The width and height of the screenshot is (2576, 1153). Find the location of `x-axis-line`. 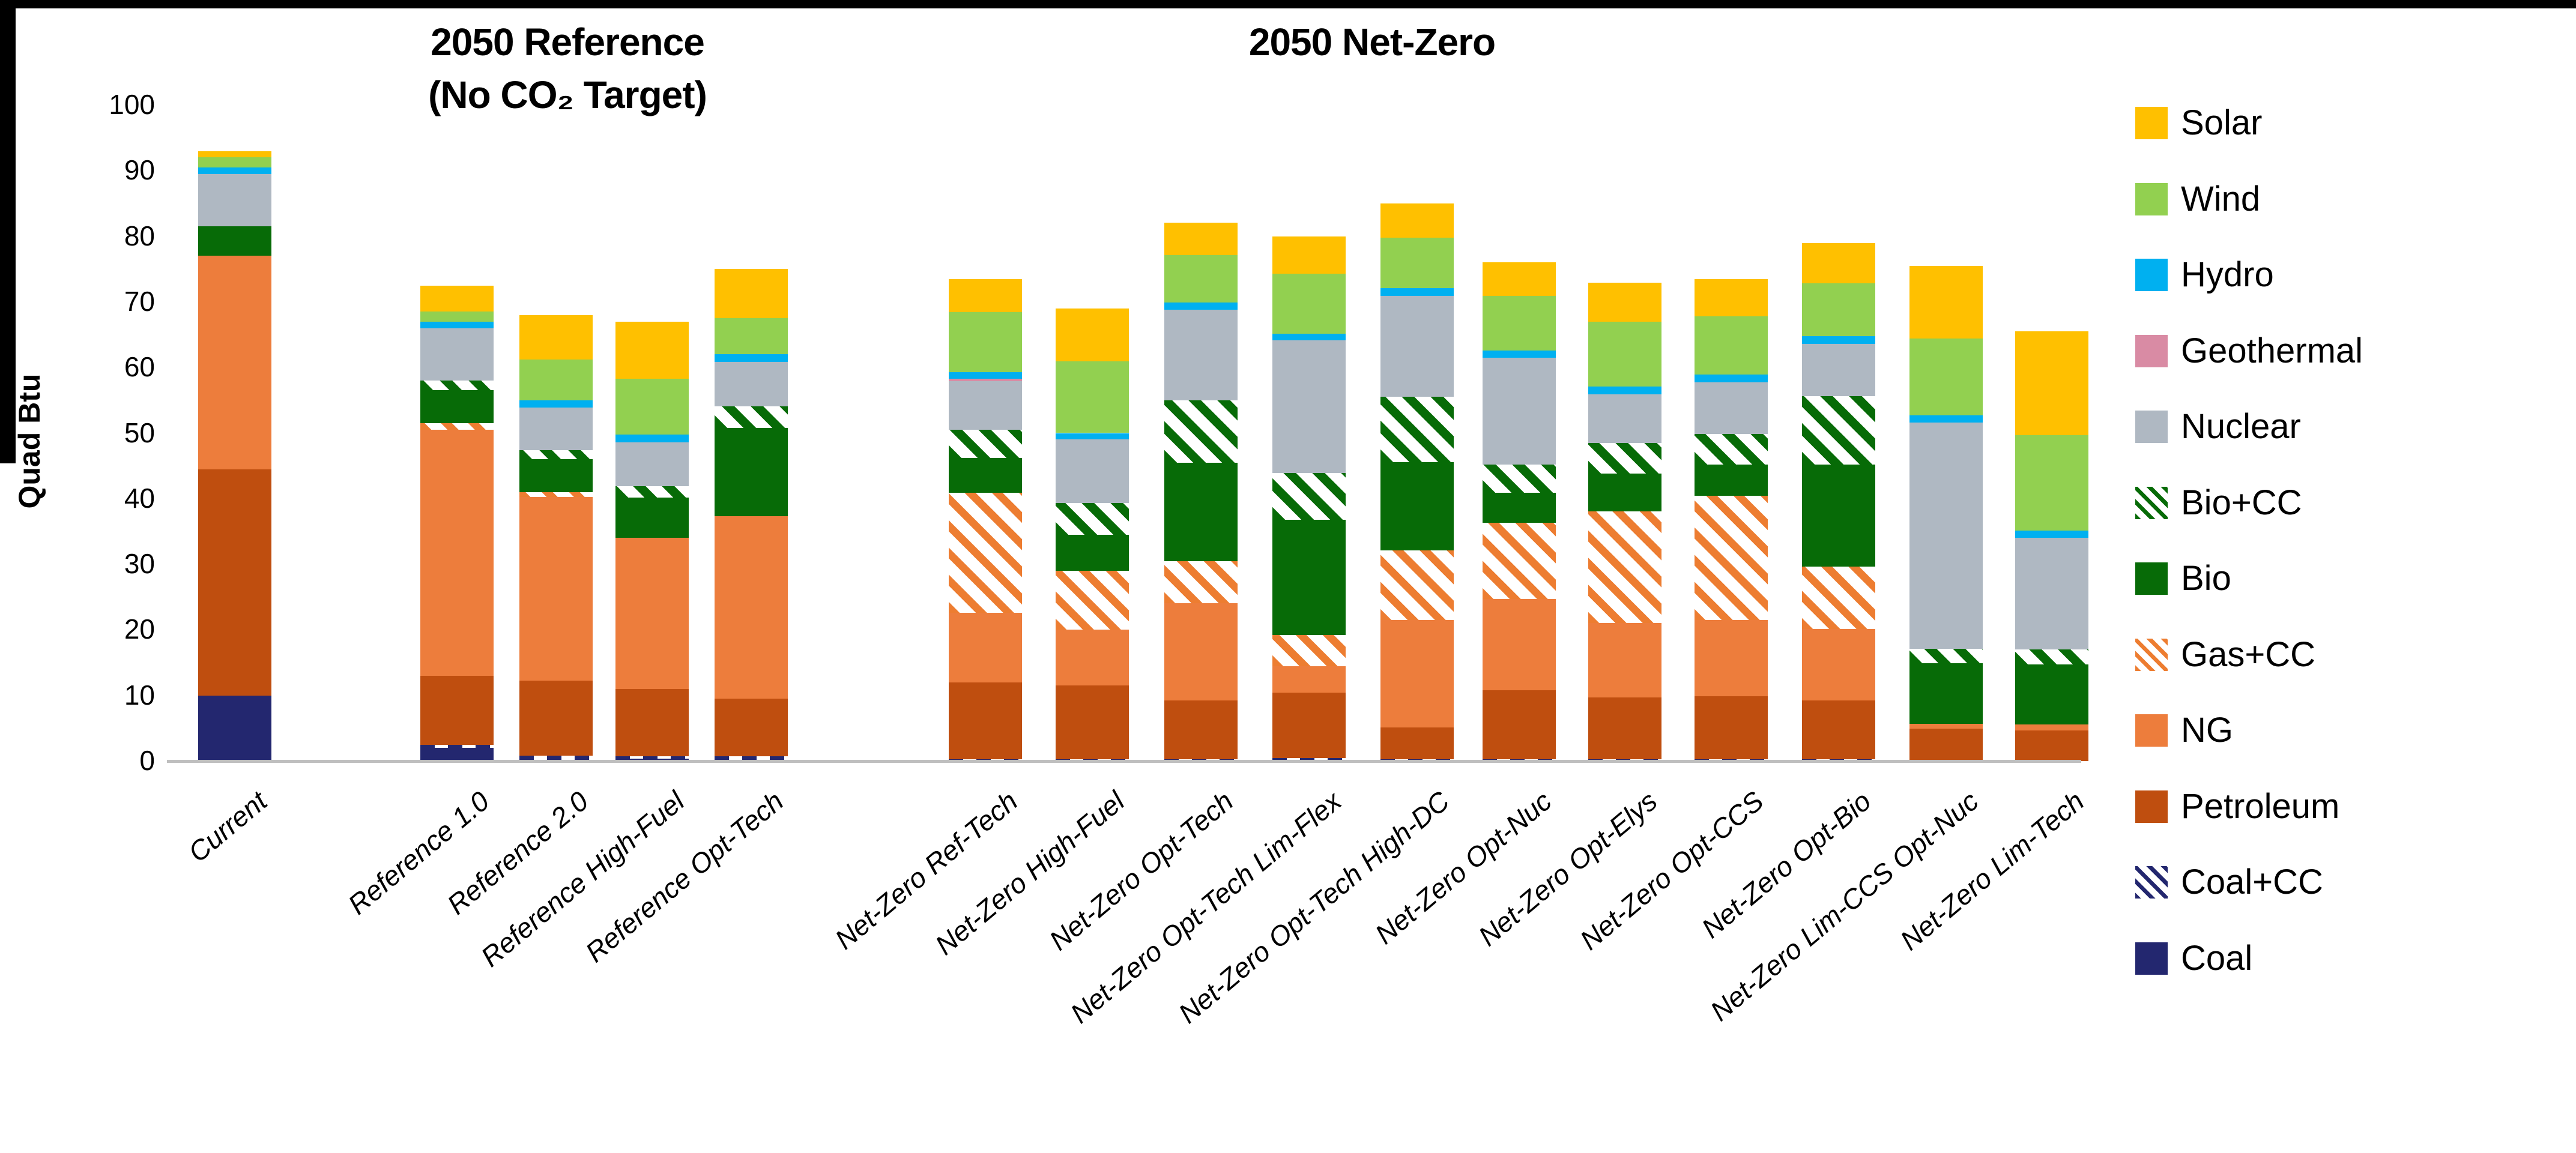

x-axis-line is located at coordinates (1124, 761).